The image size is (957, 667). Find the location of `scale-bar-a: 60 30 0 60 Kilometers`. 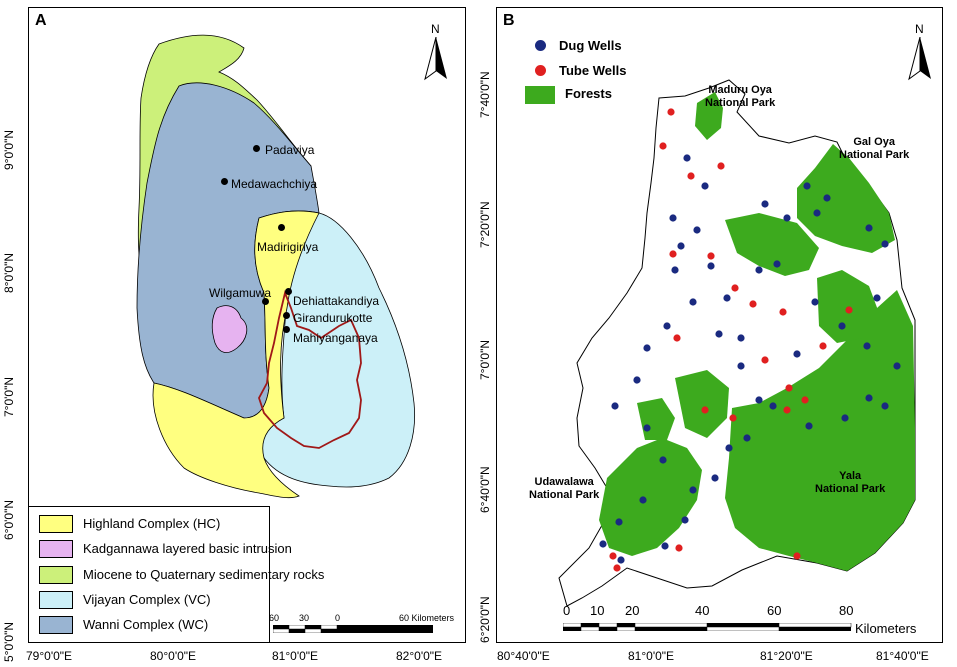

scale-bar-a: 60 30 0 60 Kilometers is located at coordinates (364, 625).